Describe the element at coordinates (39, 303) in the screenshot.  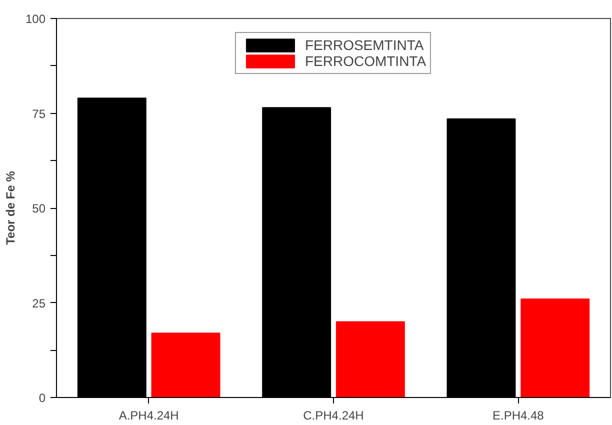
I see `y-tick-label: 25` at that location.